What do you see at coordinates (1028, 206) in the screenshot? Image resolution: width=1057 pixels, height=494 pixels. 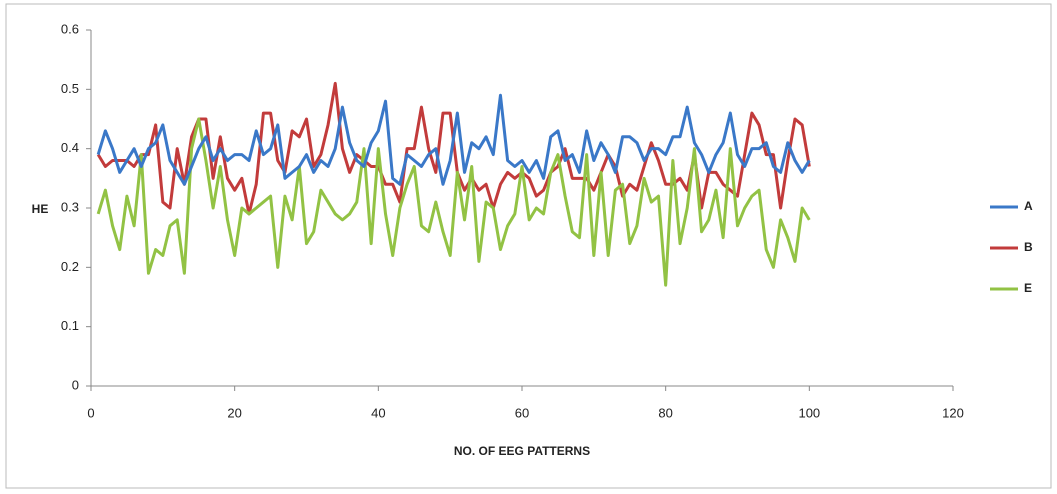 I see `legend-label: A` at bounding box center [1028, 206].